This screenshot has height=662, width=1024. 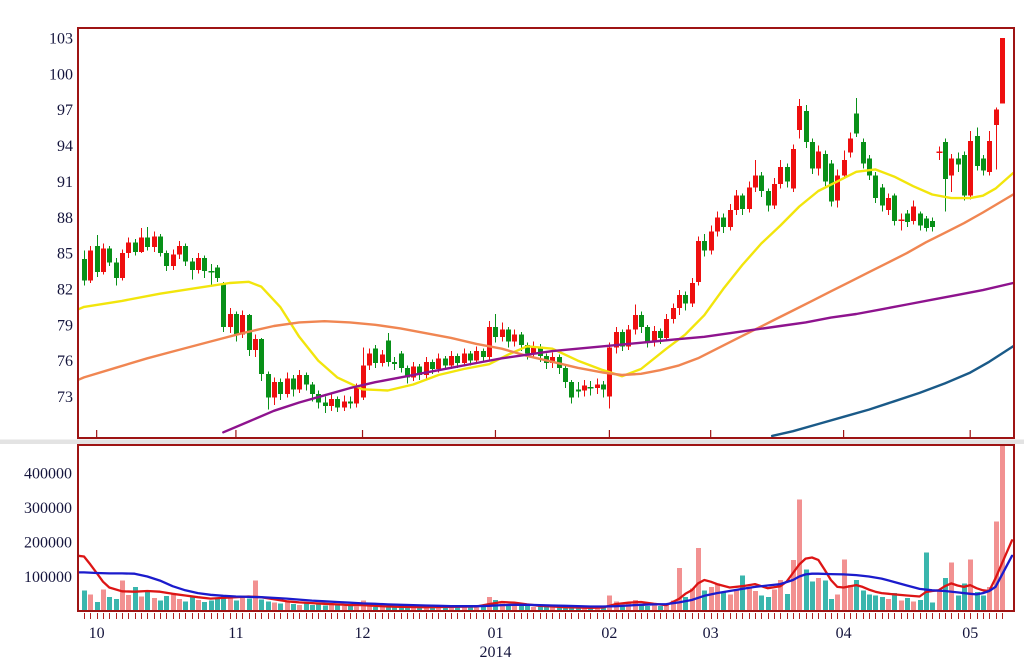 What do you see at coordinates (65, 146) in the screenshot?
I see `price-axis-label: 94` at bounding box center [65, 146].